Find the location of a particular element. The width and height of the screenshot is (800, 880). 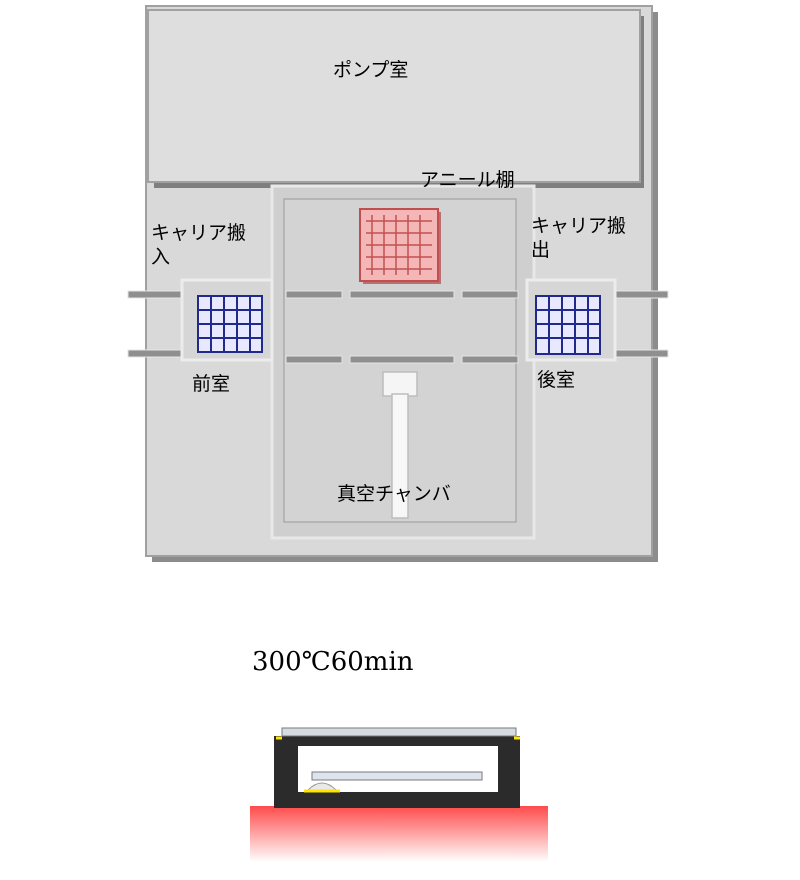

holder-lid is located at coordinates (399, 732).